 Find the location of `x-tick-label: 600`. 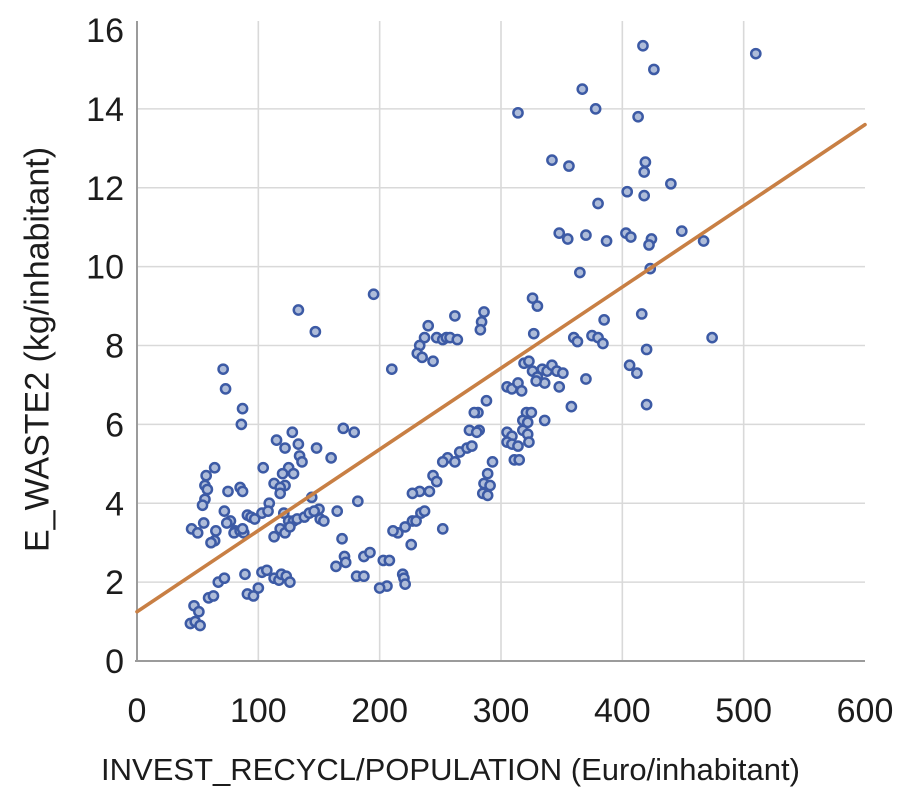

x-tick-label: 600 is located at coordinates (865, 711).